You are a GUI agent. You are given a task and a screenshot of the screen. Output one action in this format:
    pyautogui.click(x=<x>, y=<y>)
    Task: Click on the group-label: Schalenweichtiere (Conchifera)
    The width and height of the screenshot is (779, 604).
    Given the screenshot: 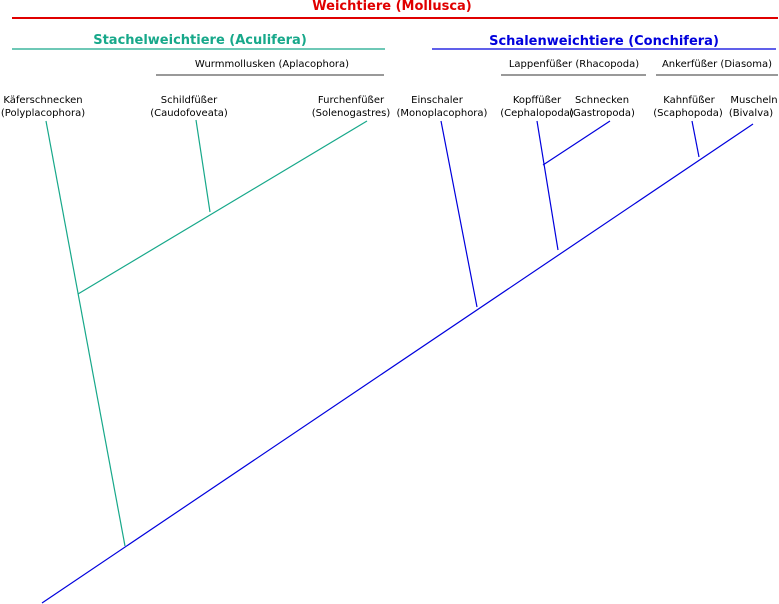 What is the action you would take?
    pyautogui.click(x=604, y=41)
    